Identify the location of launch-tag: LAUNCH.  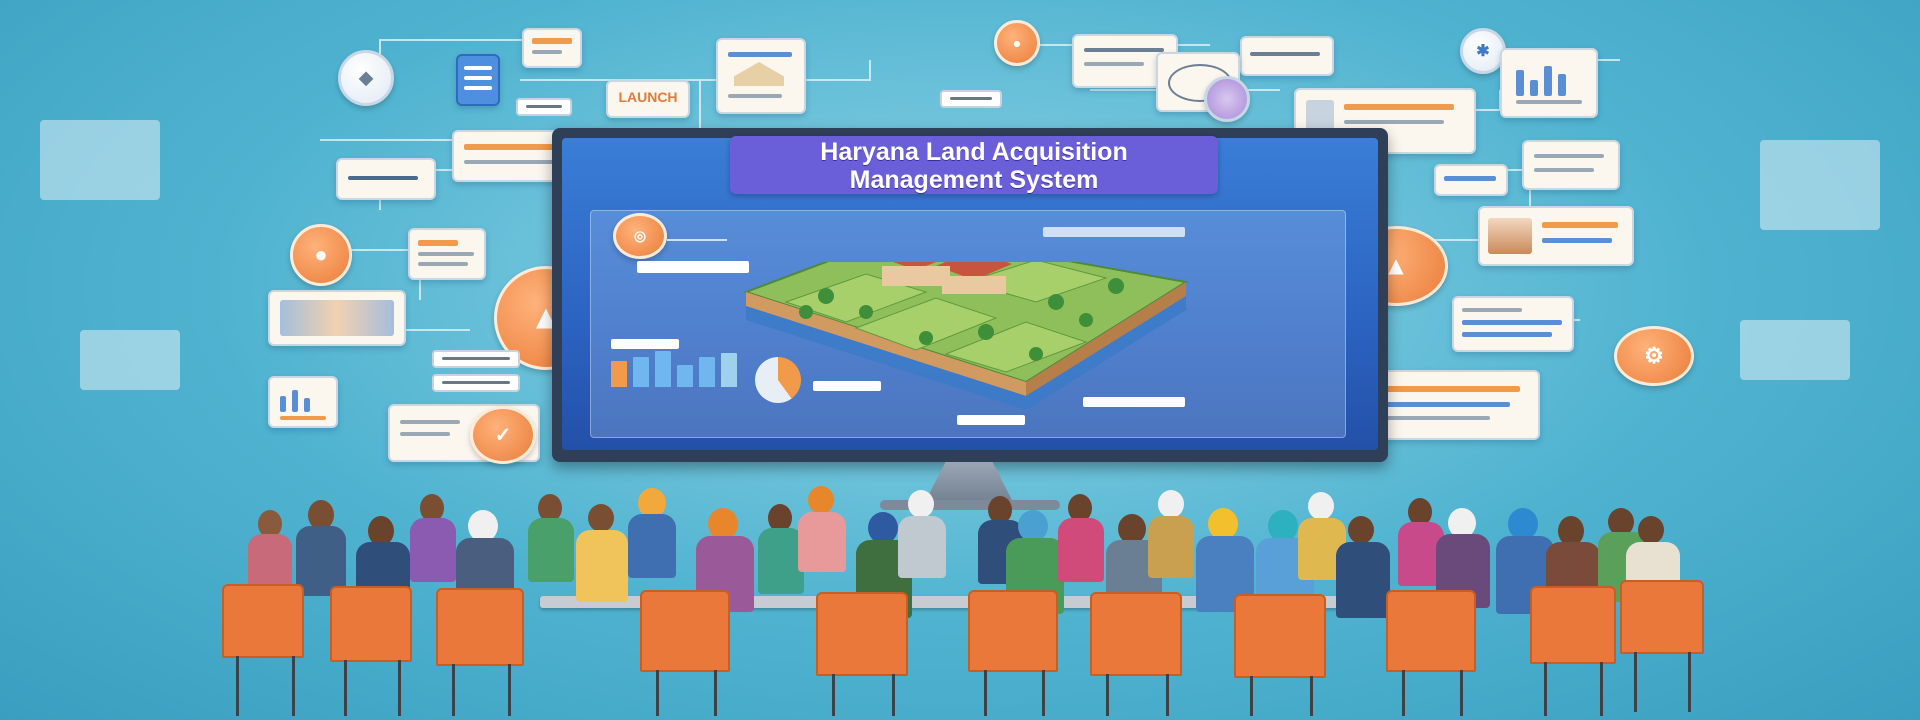
(648, 99).